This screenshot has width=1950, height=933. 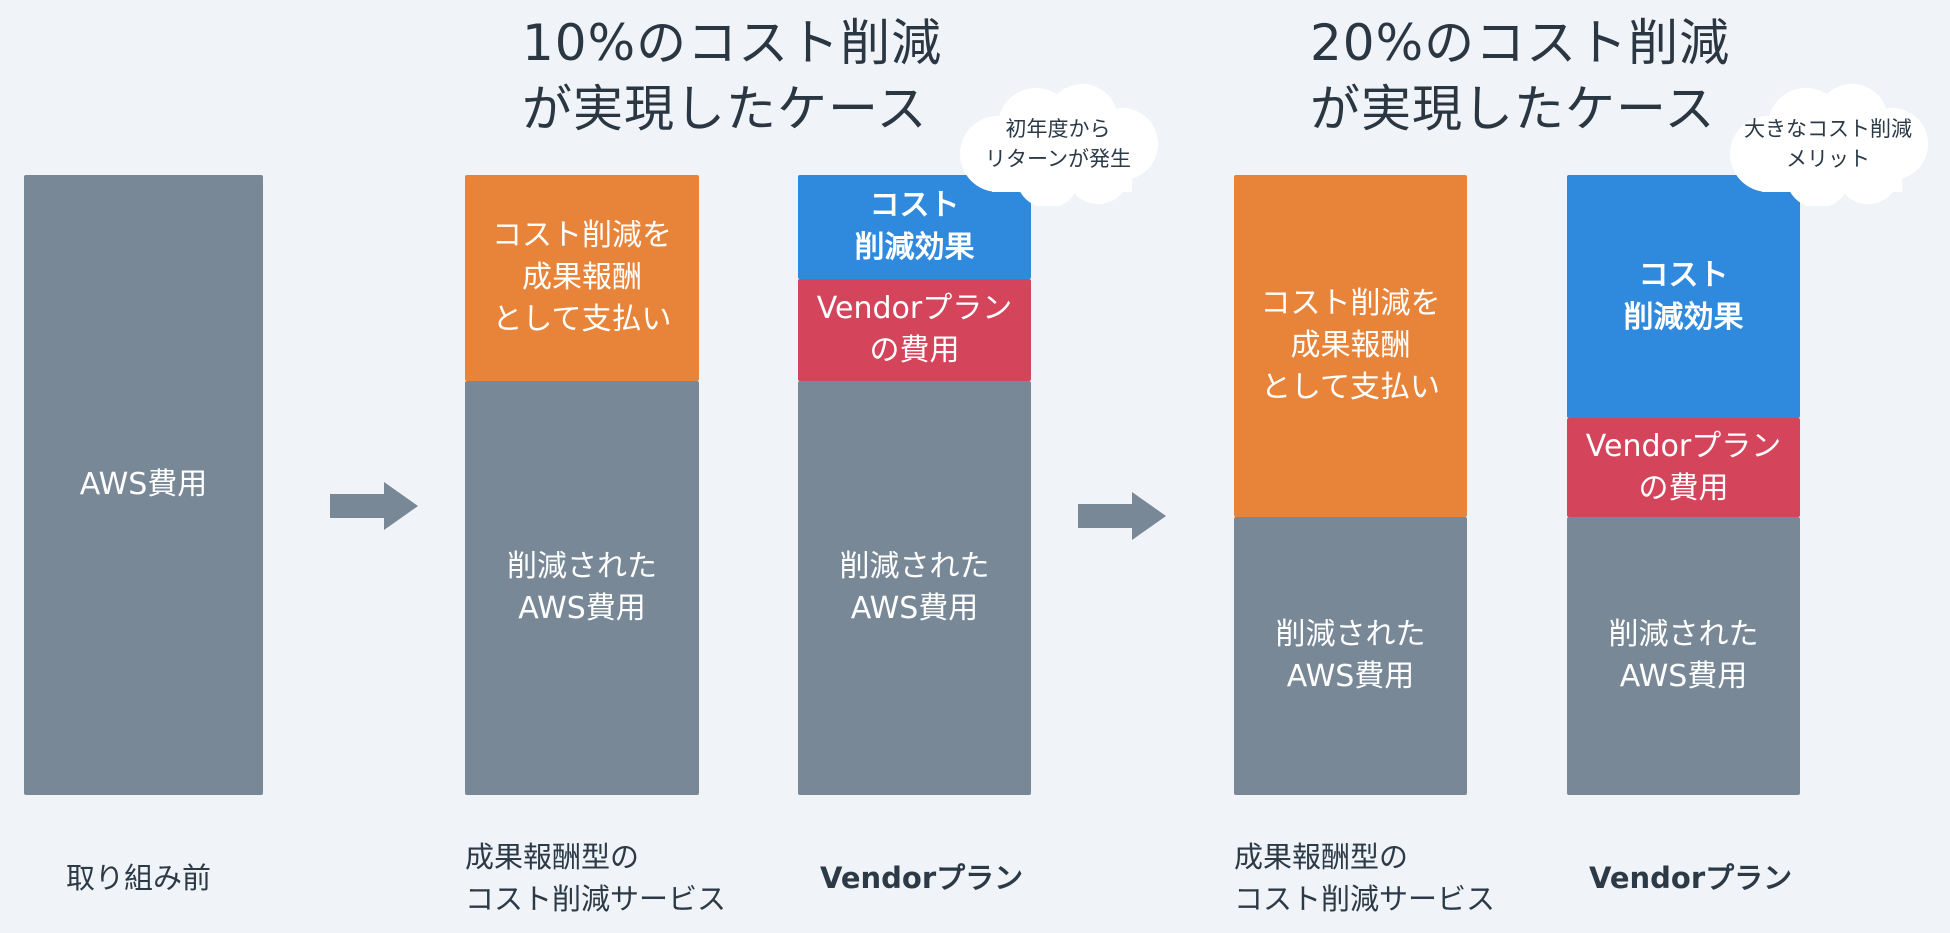 What do you see at coordinates (1520, 76) in the screenshot?
I see `heading-20-percent-case: 20%のコスト削減 が実現したケース` at bounding box center [1520, 76].